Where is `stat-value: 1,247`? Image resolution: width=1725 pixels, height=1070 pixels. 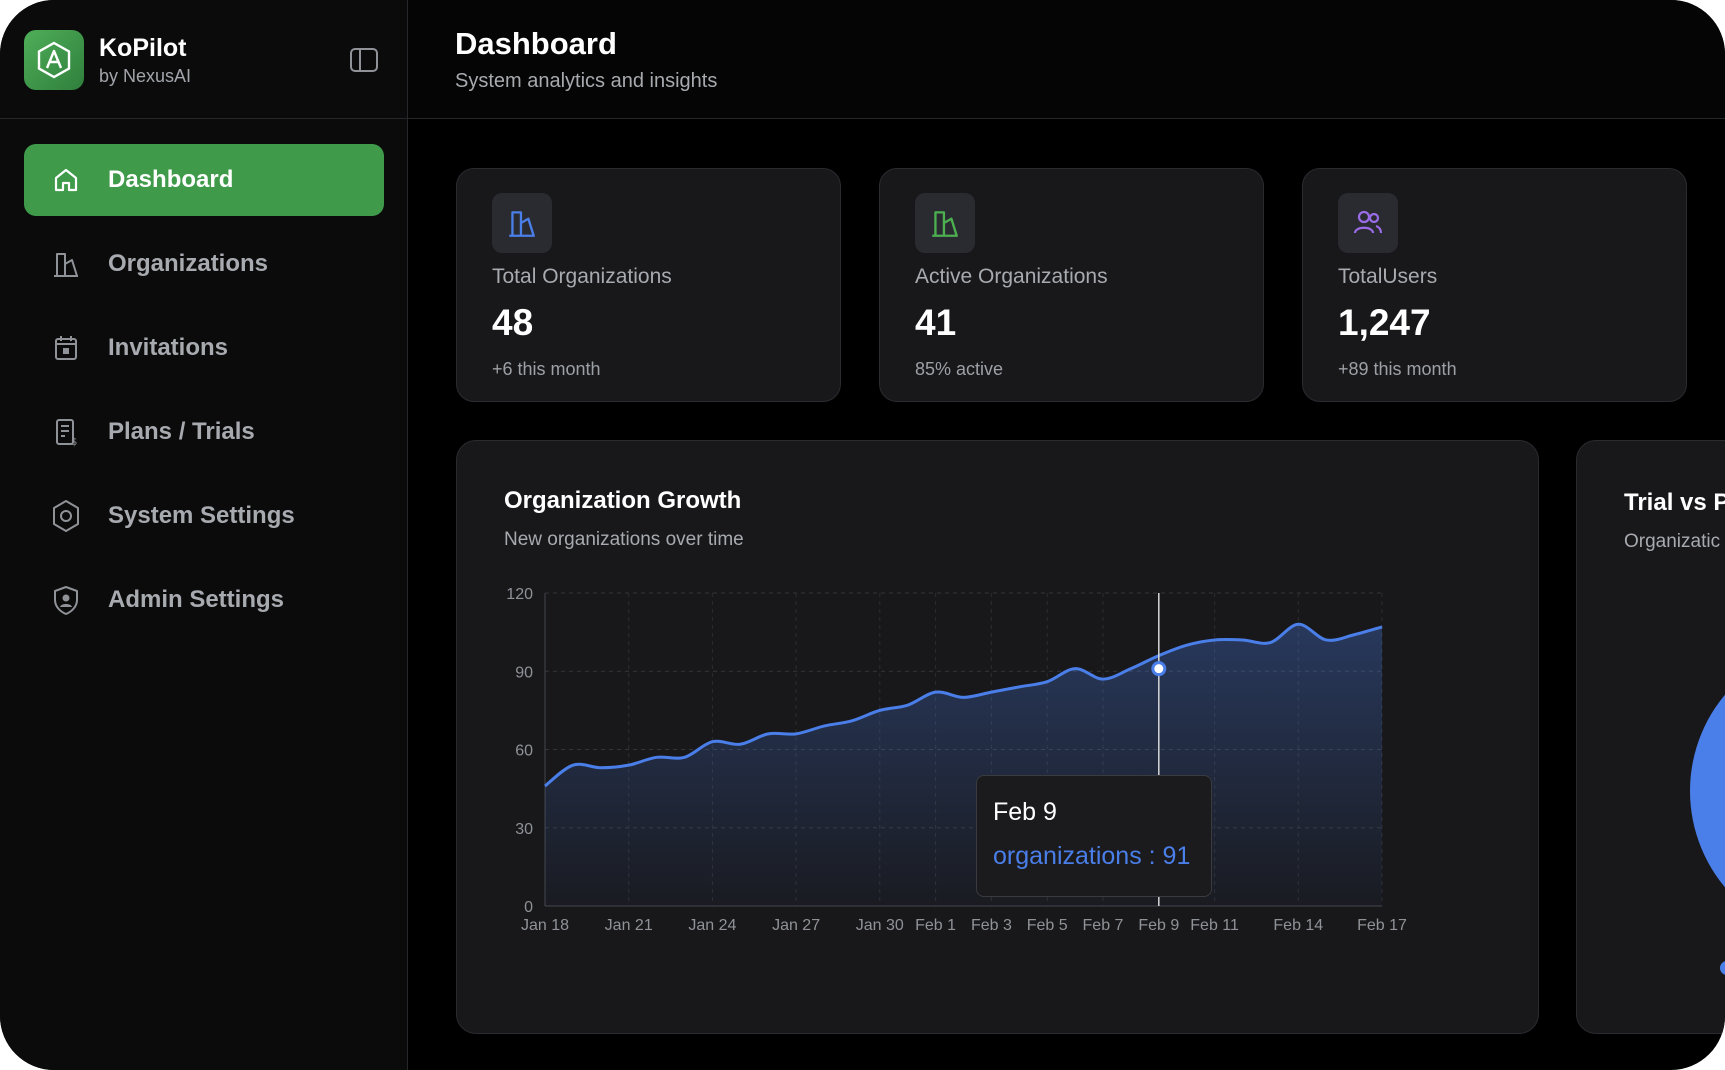
stat-value: 1,247 is located at coordinates (1384, 322).